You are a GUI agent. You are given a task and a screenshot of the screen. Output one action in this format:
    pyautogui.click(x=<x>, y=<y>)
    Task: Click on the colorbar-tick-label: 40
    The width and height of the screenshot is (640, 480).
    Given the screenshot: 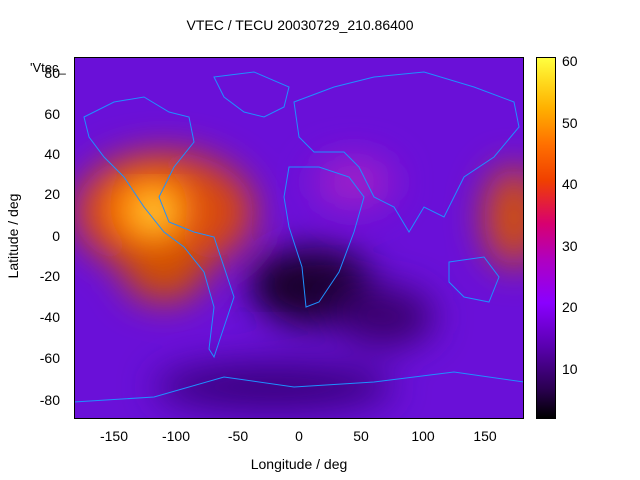 What is the action you would take?
    pyautogui.click(x=570, y=184)
    